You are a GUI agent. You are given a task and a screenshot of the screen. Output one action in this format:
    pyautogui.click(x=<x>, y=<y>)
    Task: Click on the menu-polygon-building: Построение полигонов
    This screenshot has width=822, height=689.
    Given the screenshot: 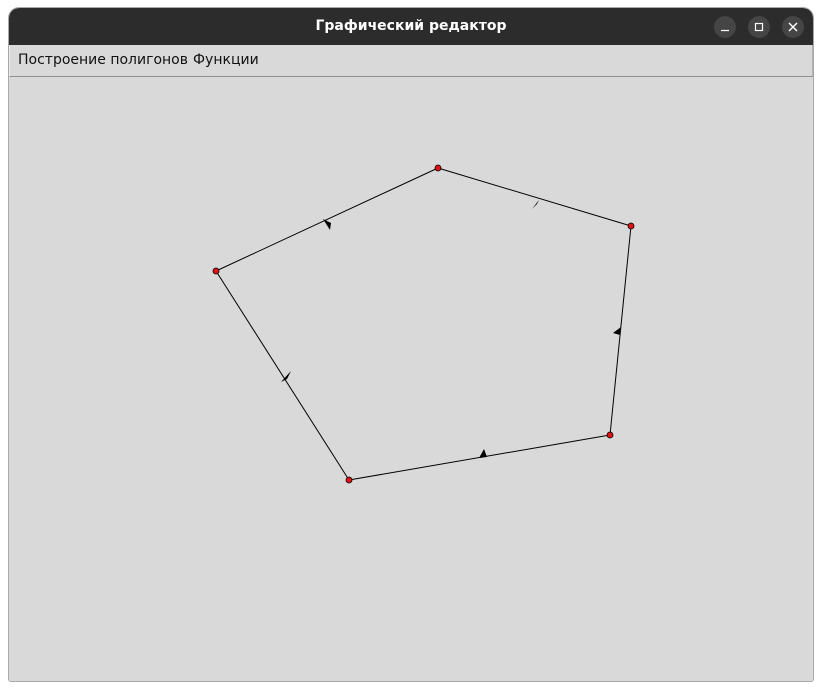 What is the action you would take?
    pyautogui.click(x=103, y=60)
    